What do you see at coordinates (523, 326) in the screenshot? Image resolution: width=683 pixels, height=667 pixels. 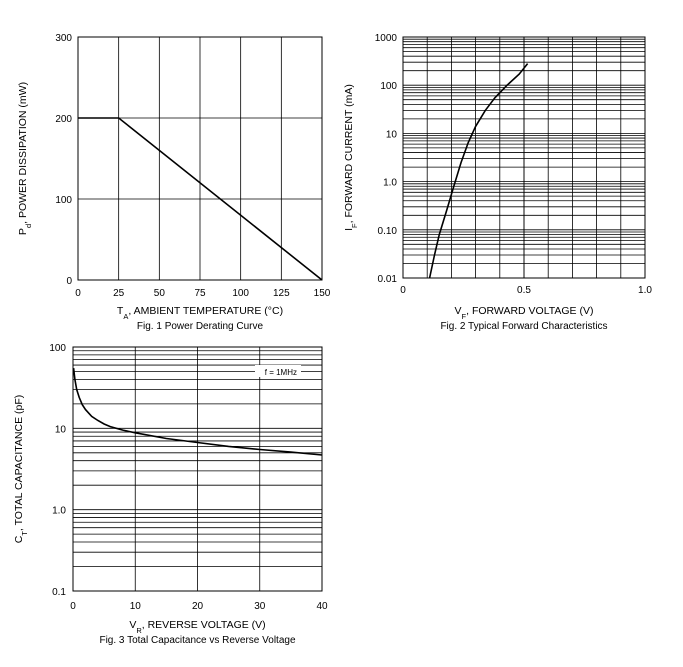 I see `figure-caption: Fig. 2 Typical Forward Characteristics` at bounding box center [523, 326].